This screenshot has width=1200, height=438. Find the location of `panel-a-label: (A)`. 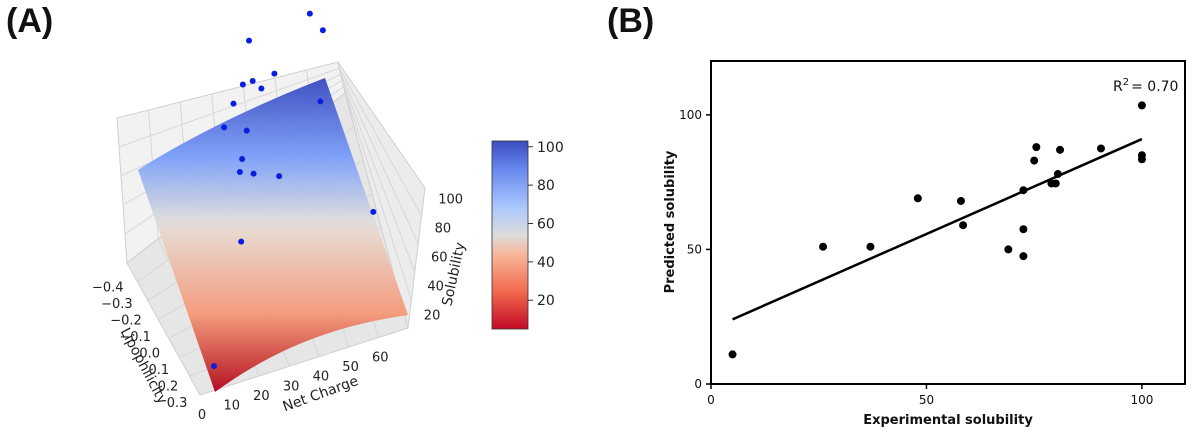

panel-a-label: (A) is located at coordinates (30, 21).